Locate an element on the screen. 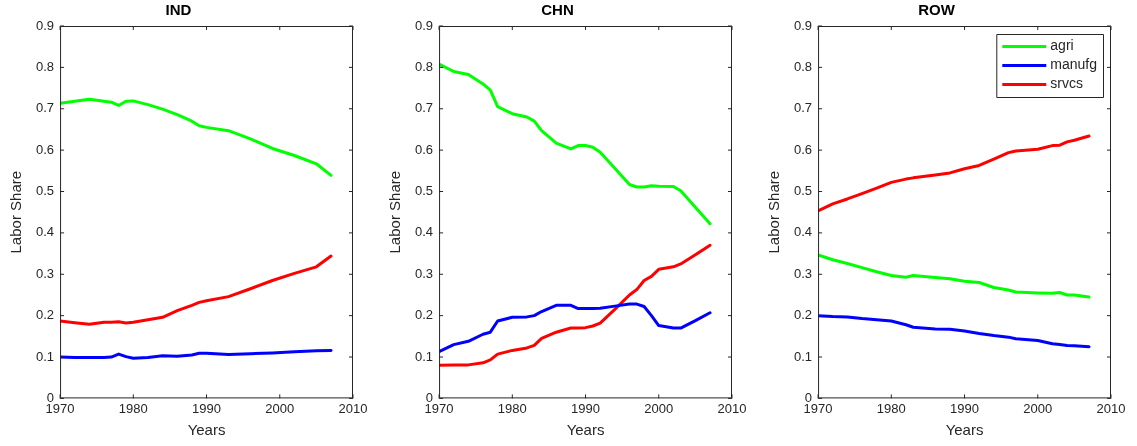 The width and height of the screenshot is (1137, 446). legend-label: agri is located at coordinates (1062, 45).